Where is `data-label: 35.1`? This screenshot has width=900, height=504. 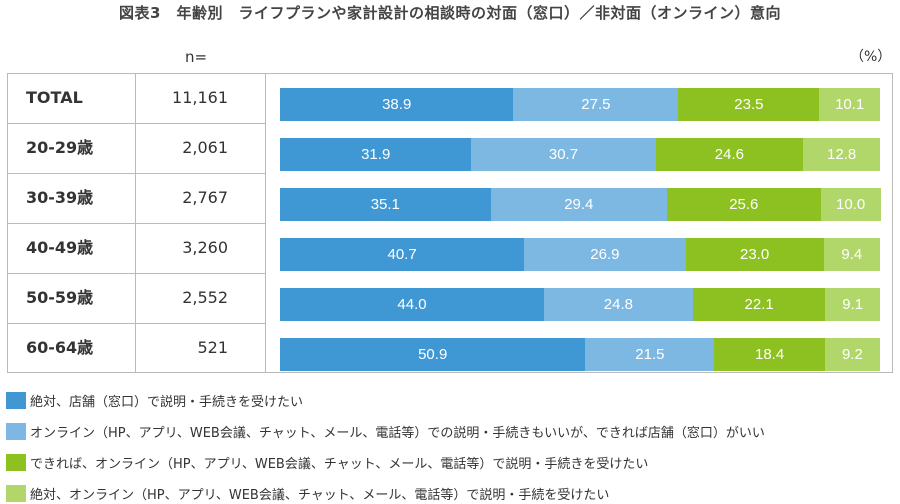 data-label: 35.1 is located at coordinates (385, 204).